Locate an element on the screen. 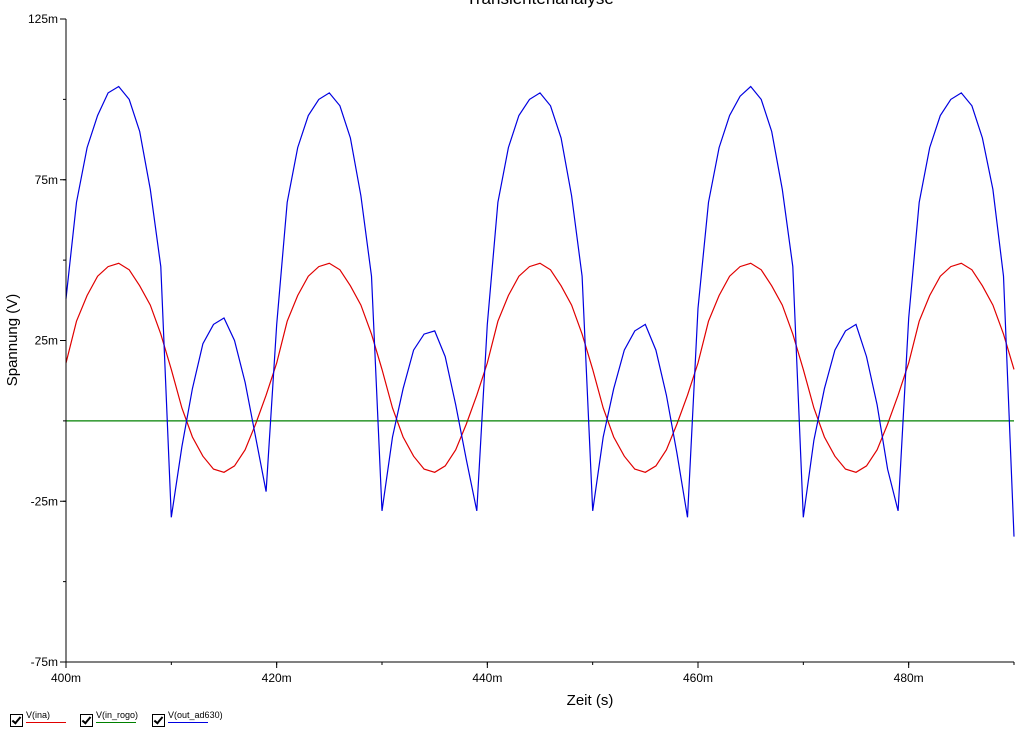 The image size is (1015, 737). legend-label: V(in_rogo) is located at coordinates (117, 715).